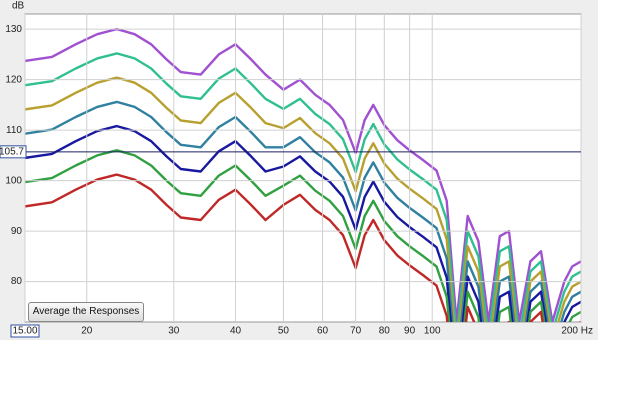  What do you see at coordinates (323, 331) in the screenshot?
I see `x-tick-label: 60` at bounding box center [323, 331].